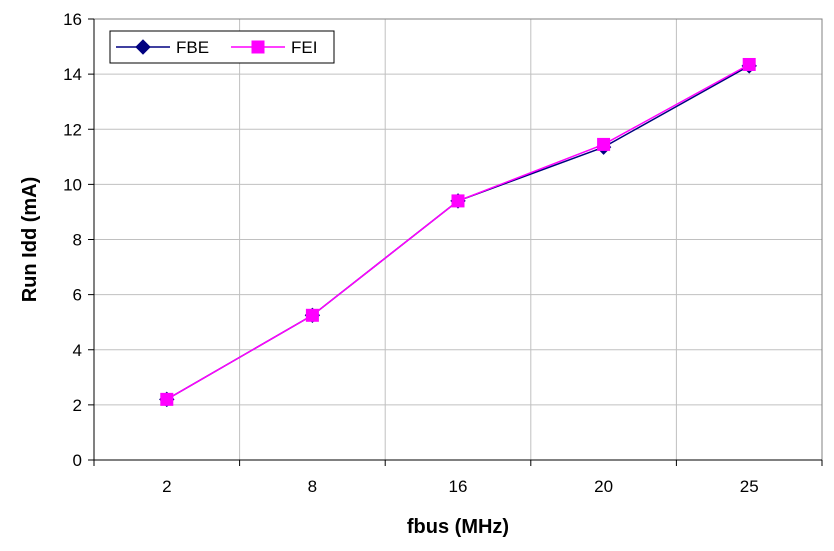 This screenshot has width=834, height=551. Describe the element at coordinates (77, 460) in the screenshot. I see `y-tick-label: 0` at that location.